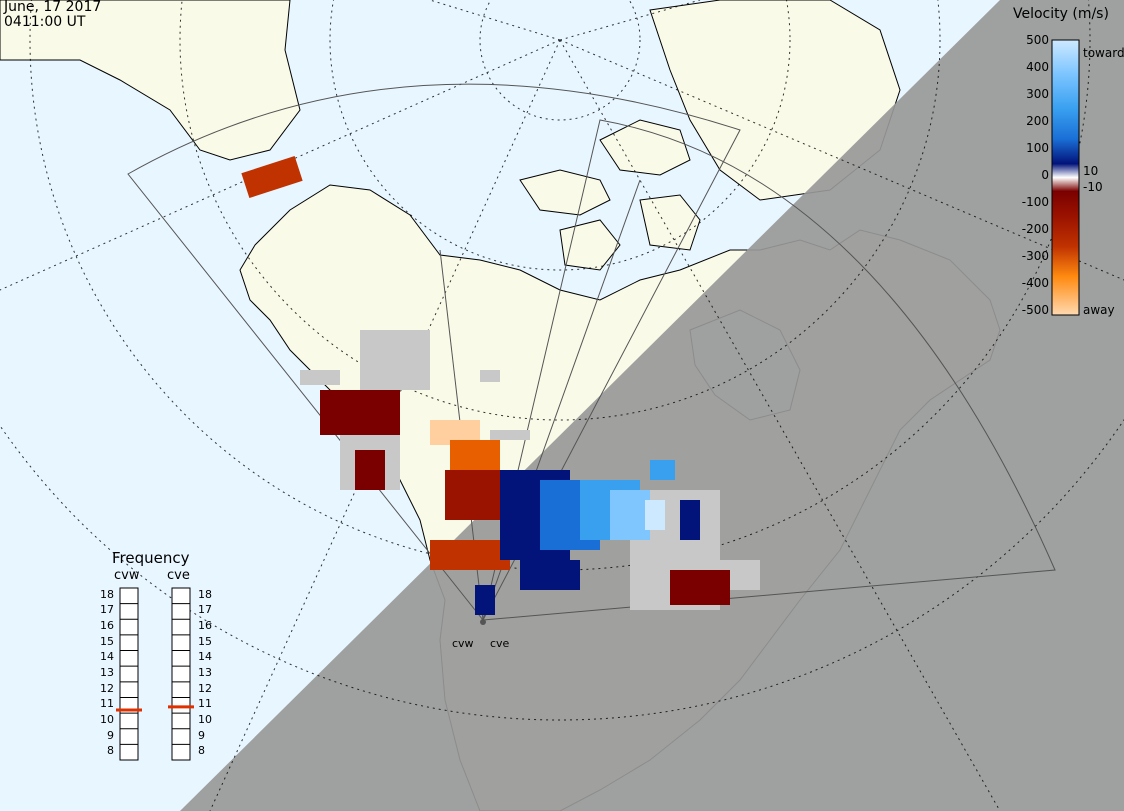 The height and width of the screenshot is (811, 1124). I want to click on colorbar-tick: 400, so click(1037, 67).